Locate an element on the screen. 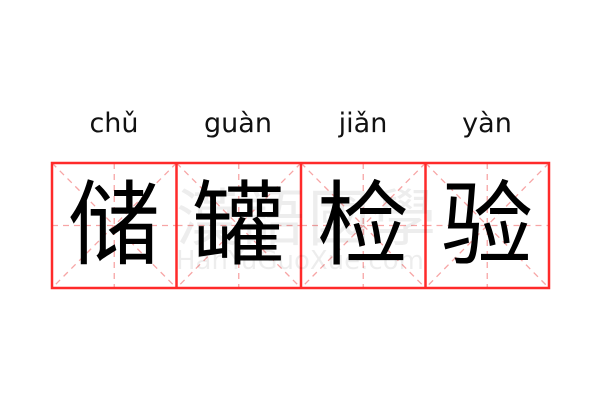  character-2: 罐 is located at coordinates (237, 225).